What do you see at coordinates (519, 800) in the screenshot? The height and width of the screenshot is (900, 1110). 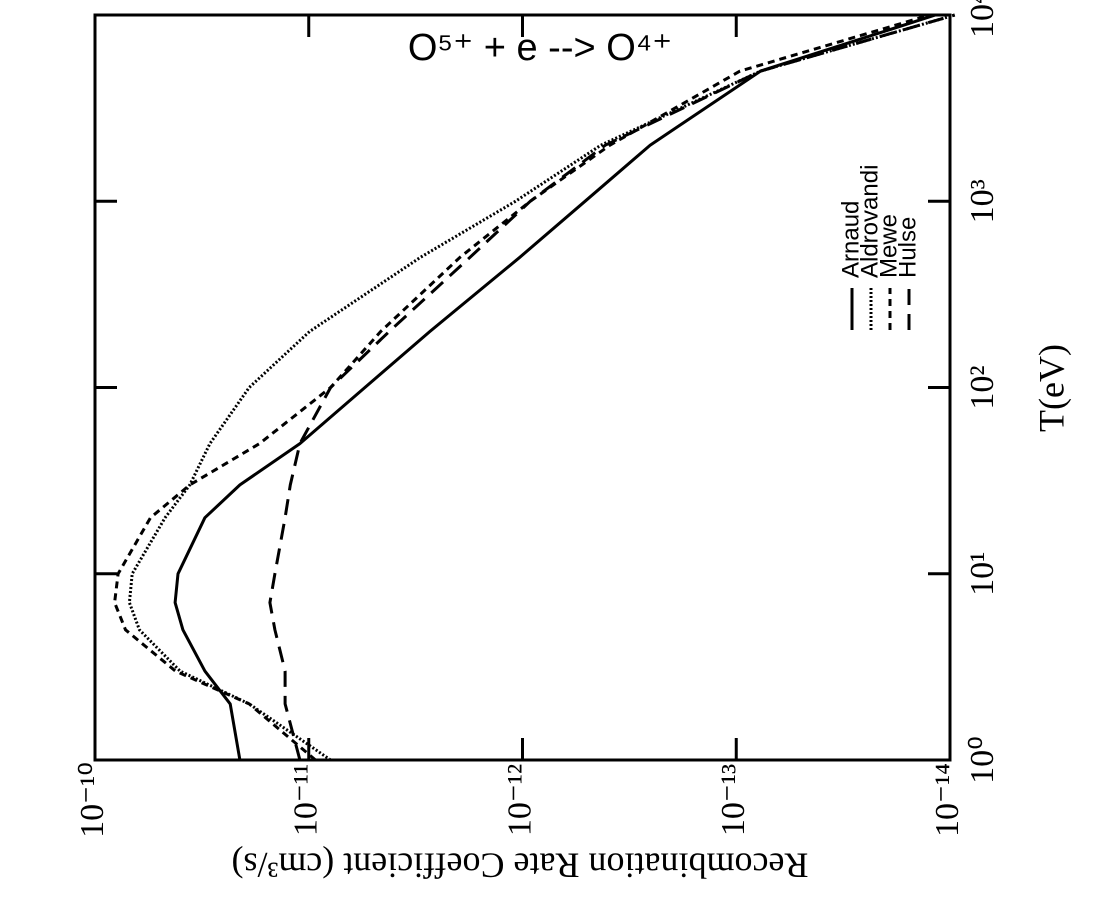 I see `y-tick-label: 10⁻¹²` at bounding box center [519, 800].